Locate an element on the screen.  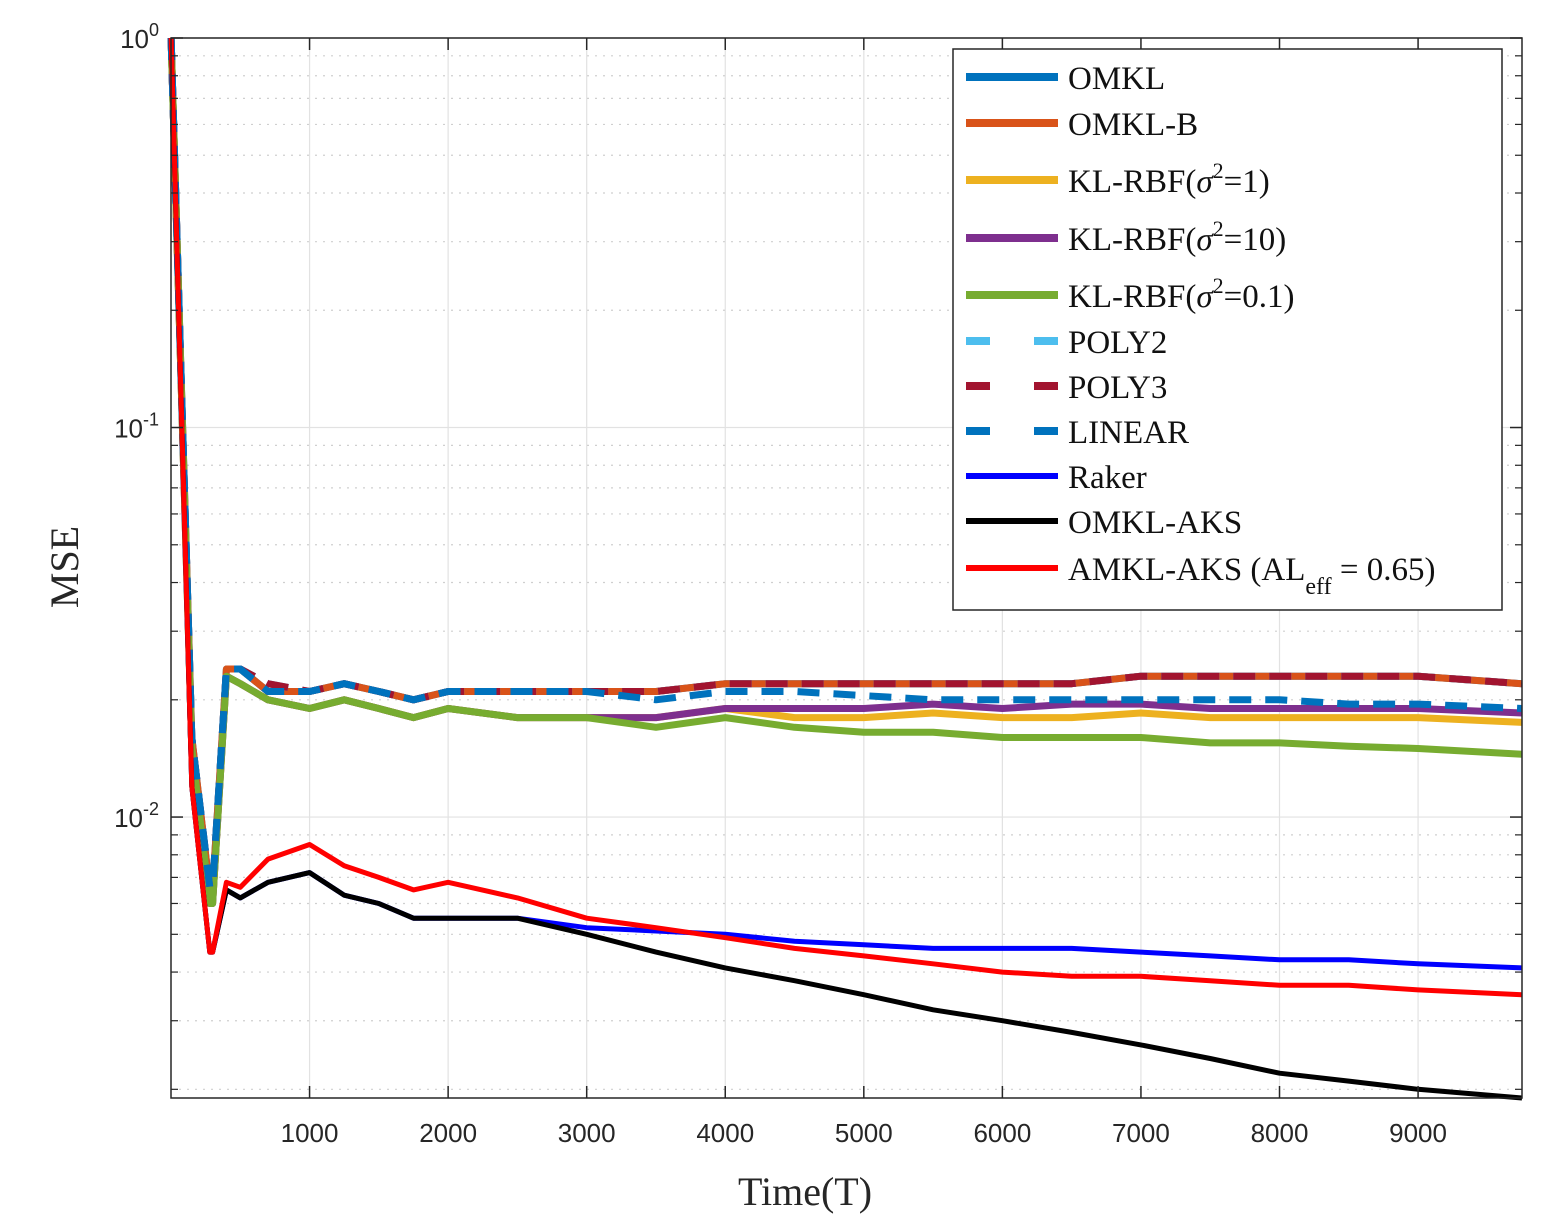
x-tick-label: 1000 is located at coordinates (310, 1133).